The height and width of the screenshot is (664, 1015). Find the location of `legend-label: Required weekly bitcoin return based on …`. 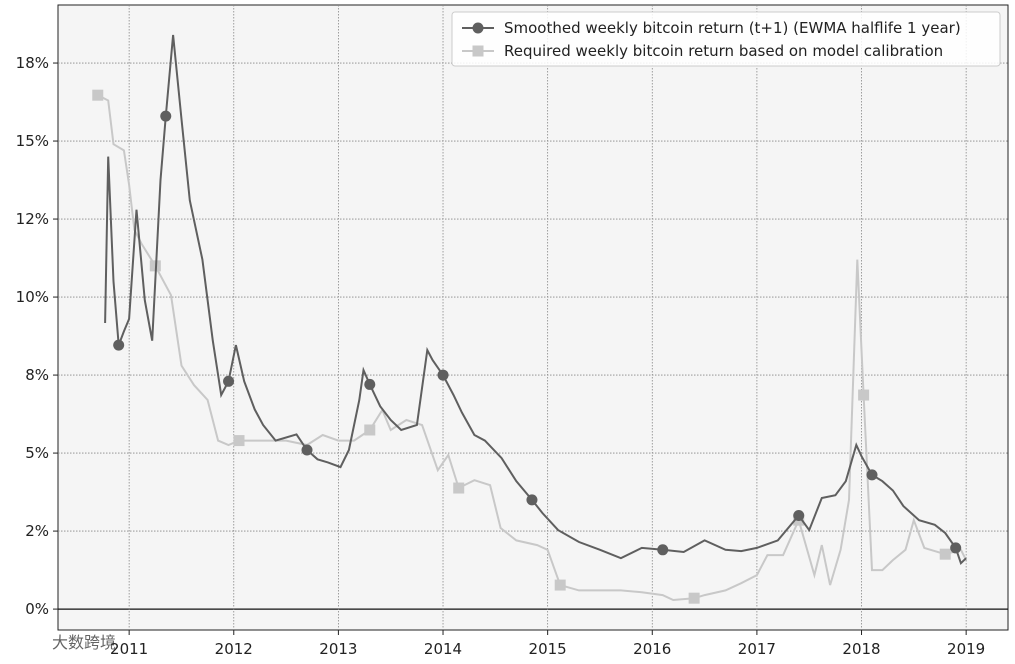

legend-label: Required weekly bitcoin return based on … is located at coordinates (723, 51).